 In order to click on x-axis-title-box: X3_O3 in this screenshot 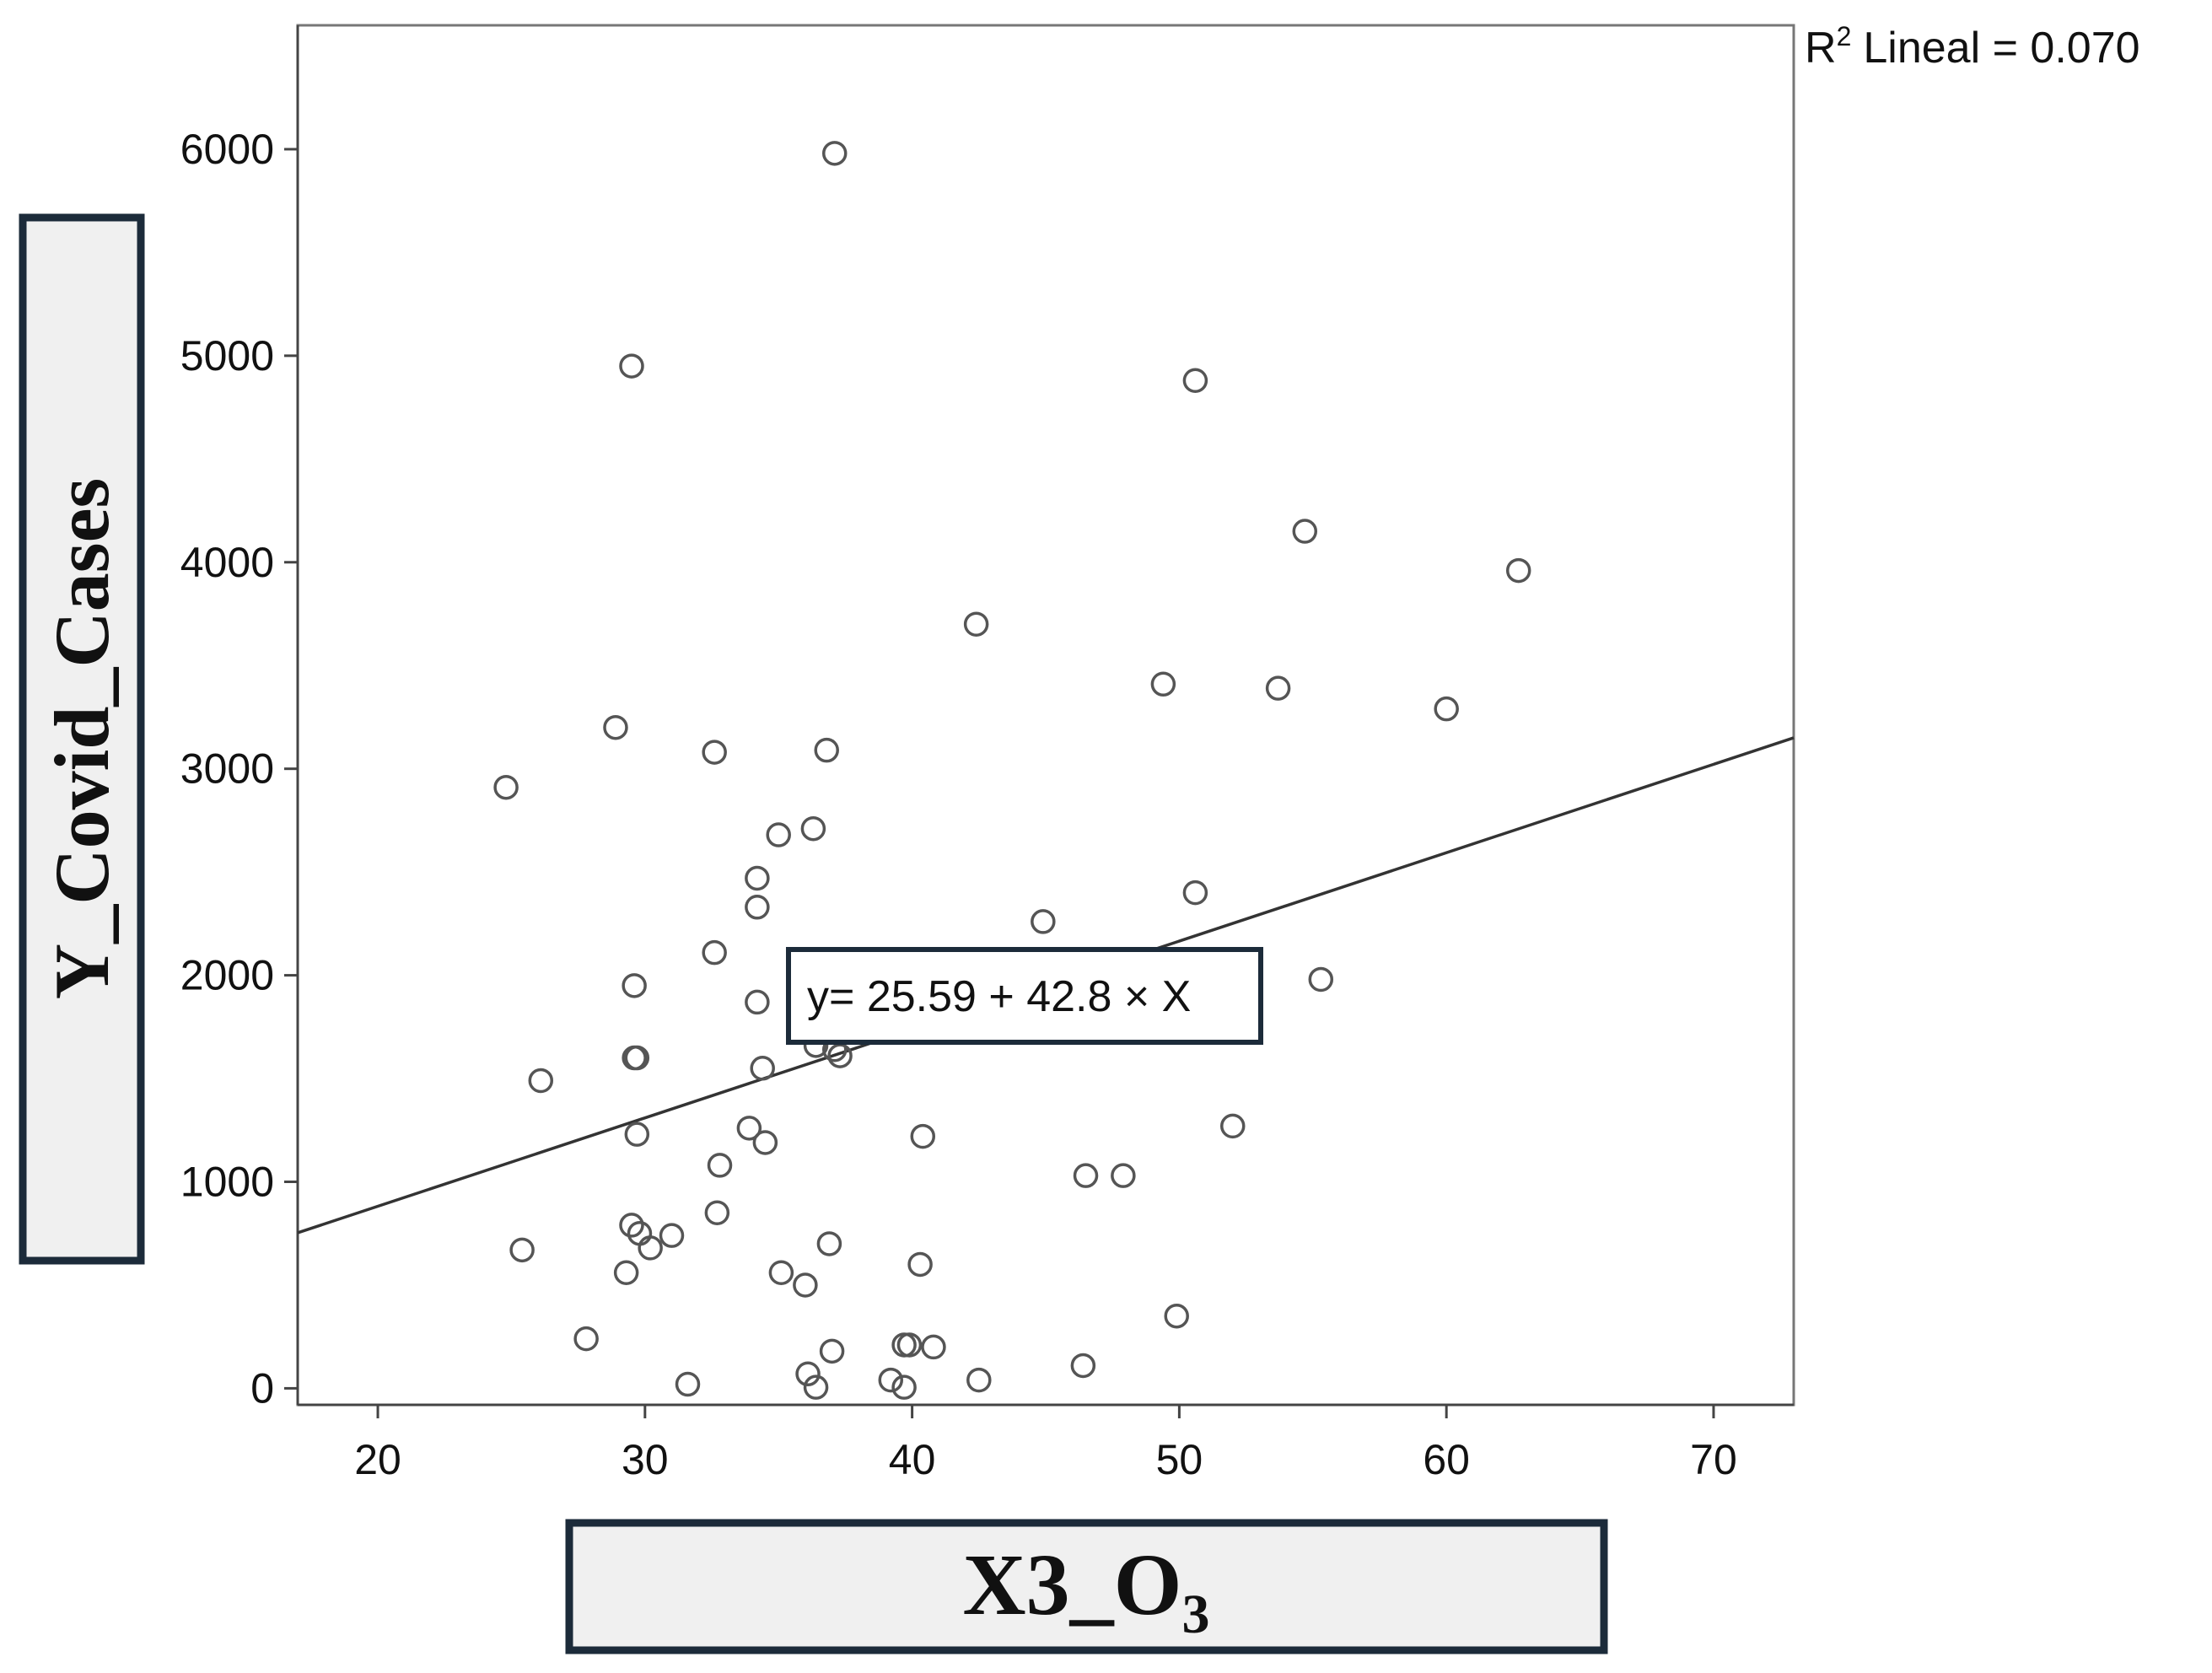, I will do `click(1086, 1586)`.